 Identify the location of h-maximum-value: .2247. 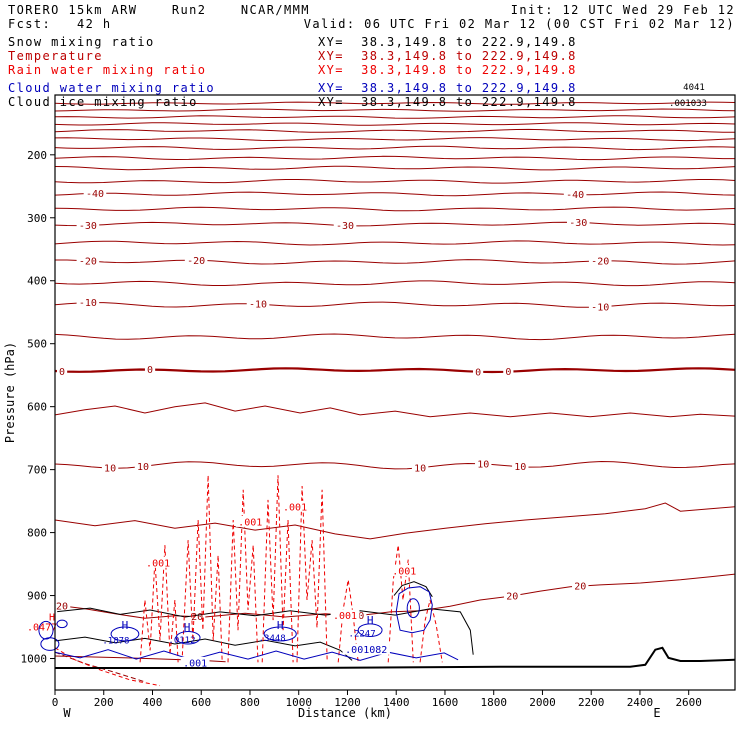
(362, 634).